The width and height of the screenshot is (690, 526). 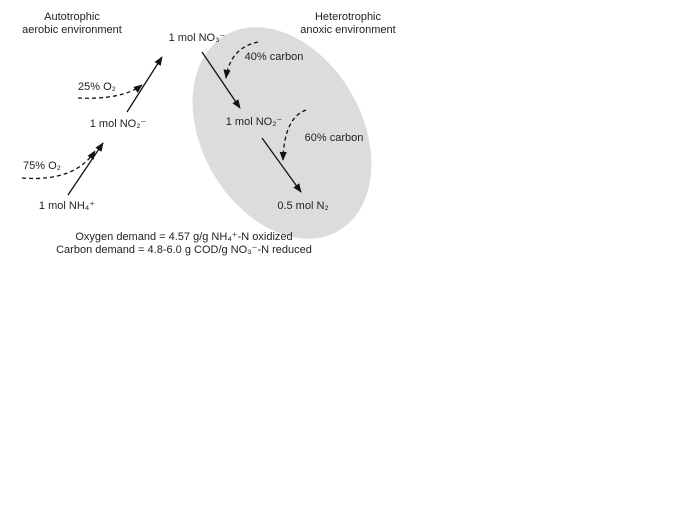 I want to click on input: 40% carbon, so click(x=274, y=57).